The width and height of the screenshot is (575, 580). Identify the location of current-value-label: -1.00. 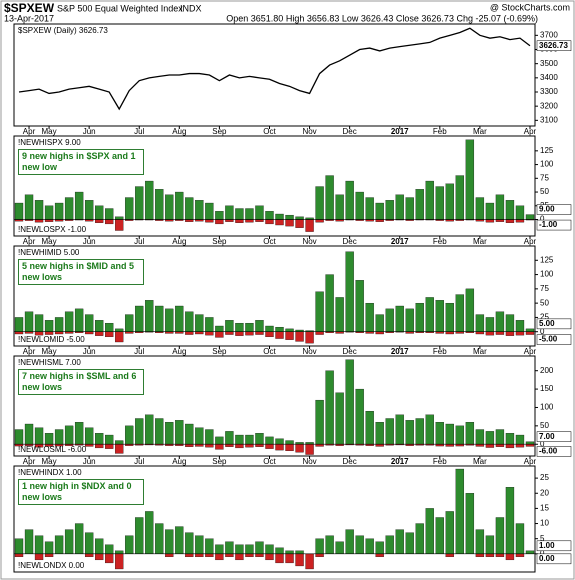
(548, 224).